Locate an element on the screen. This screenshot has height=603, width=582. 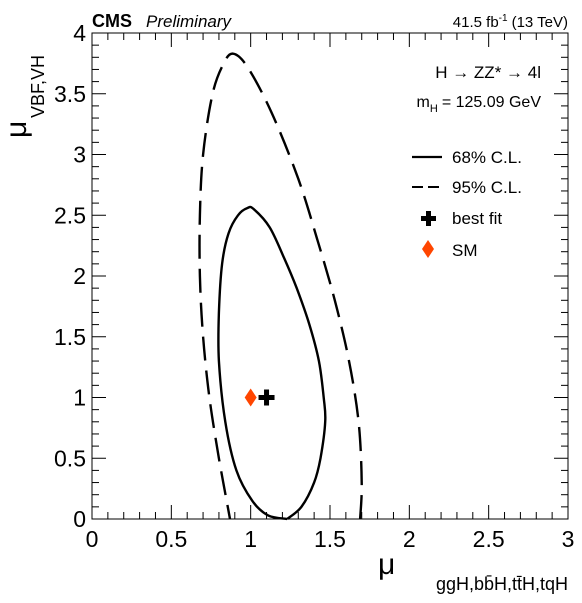
x-tick-label: 0 is located at coordinates (92, 539).